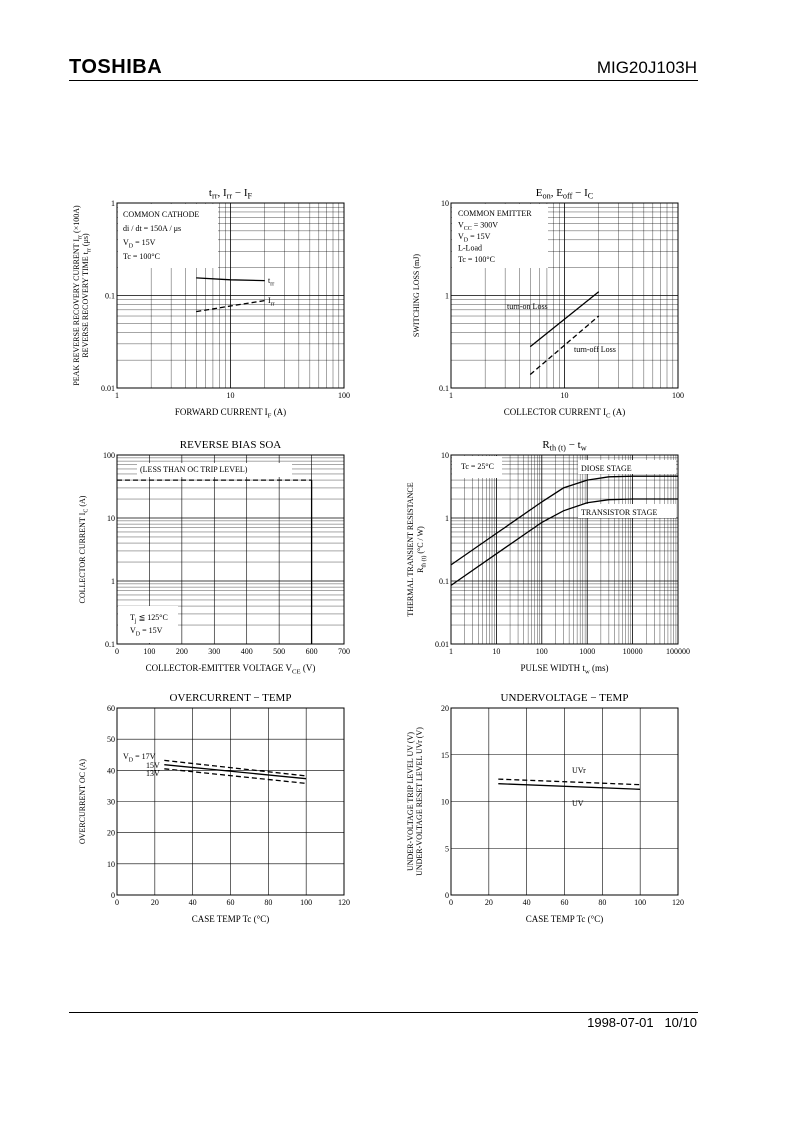 The height and width of the screenshot is (1123, 793). I want to click on annotation-line: VCC = 300V, so click(478, 227).